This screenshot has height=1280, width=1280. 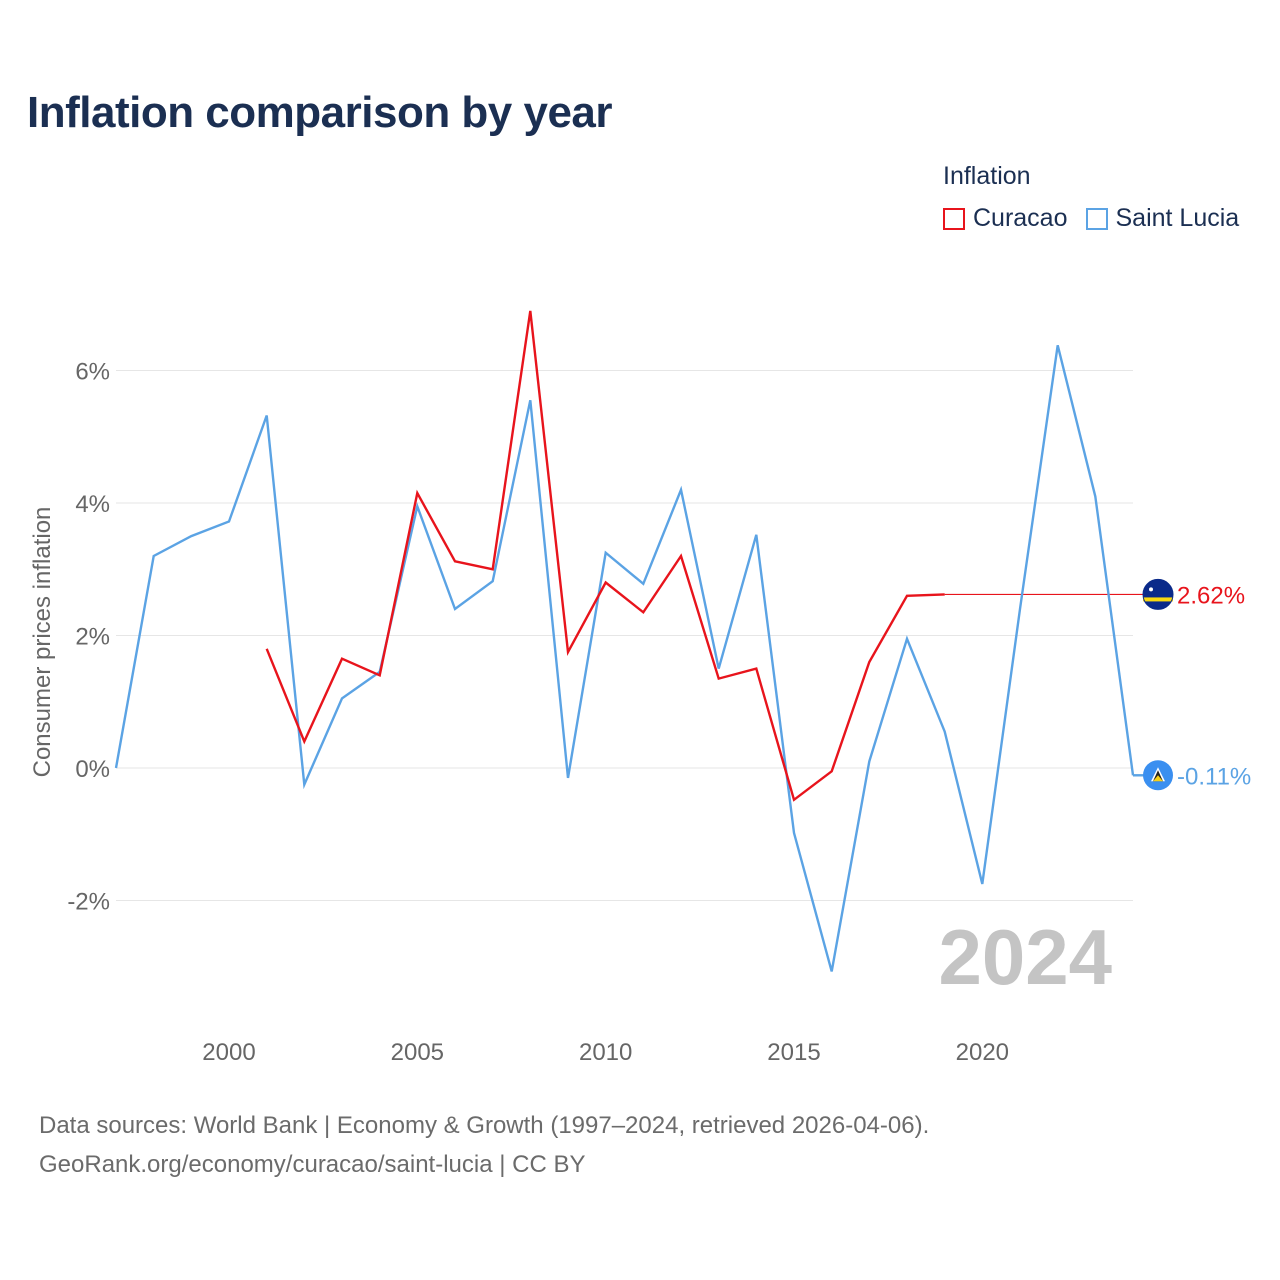 I want to click on x-tick-label: 2020, so click(x=982, y=1052).